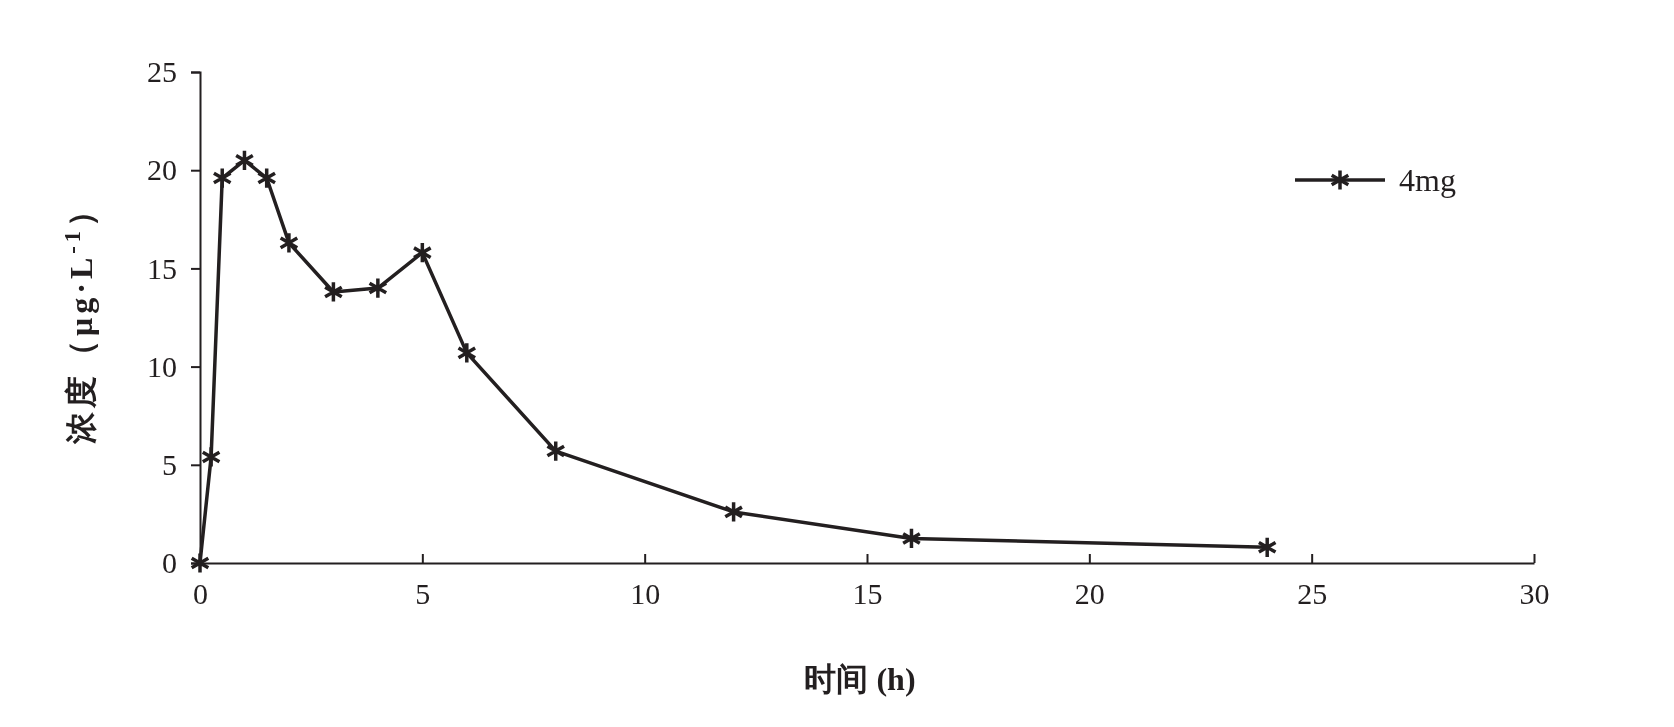 The image size is (1674, 727). I want to click on x-tick-label: 25, so click(1312, 594).